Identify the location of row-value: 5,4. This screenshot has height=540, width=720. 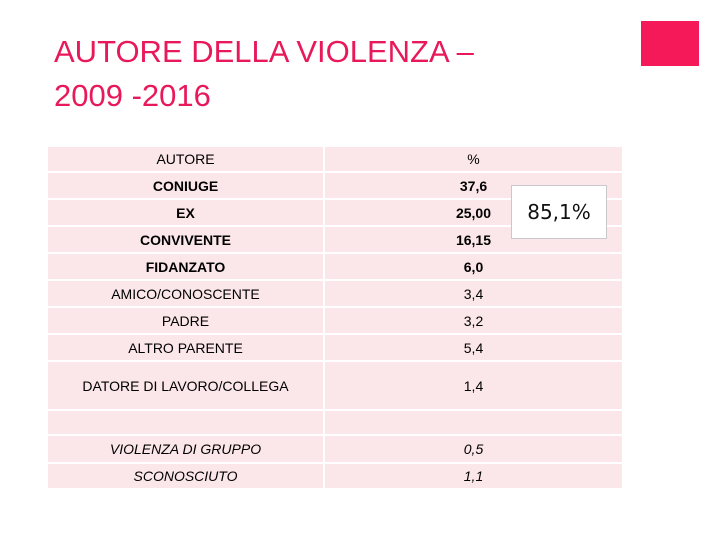
(473, 347).